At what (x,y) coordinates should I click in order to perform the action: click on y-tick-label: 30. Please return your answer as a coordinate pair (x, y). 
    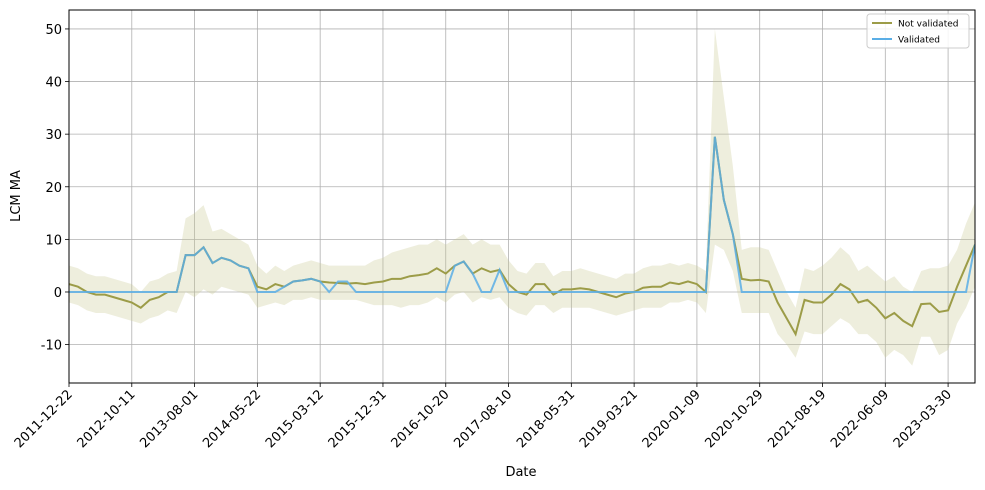
    Looking at the image, I should click on (53, 135).